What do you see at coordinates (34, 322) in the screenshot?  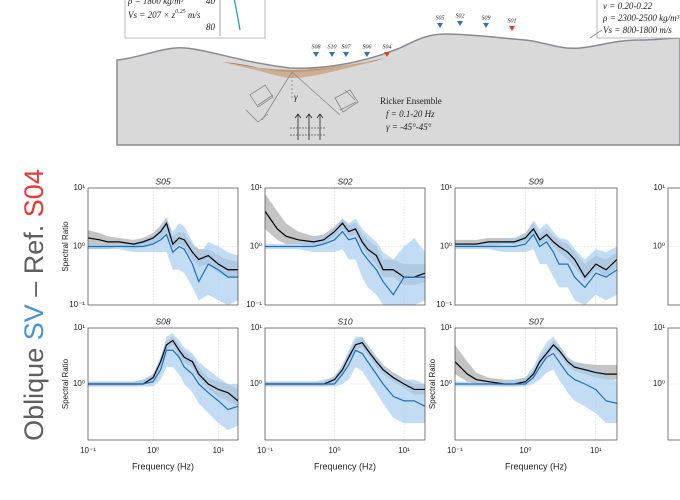 I see `title-part: SV` at bounding box center [34, 322].